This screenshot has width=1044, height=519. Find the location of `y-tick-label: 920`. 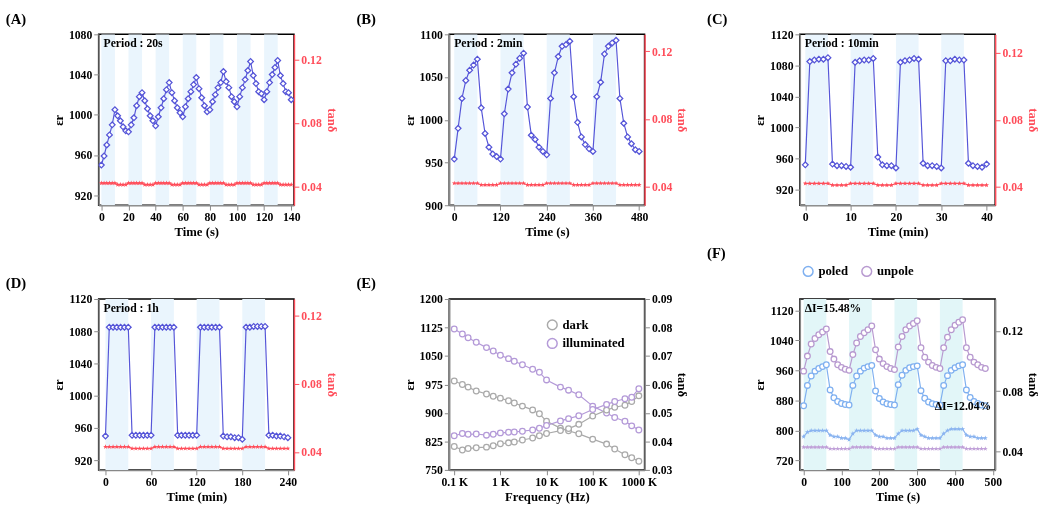

y-tick-label: 920 is located at coordinates (83, 196).